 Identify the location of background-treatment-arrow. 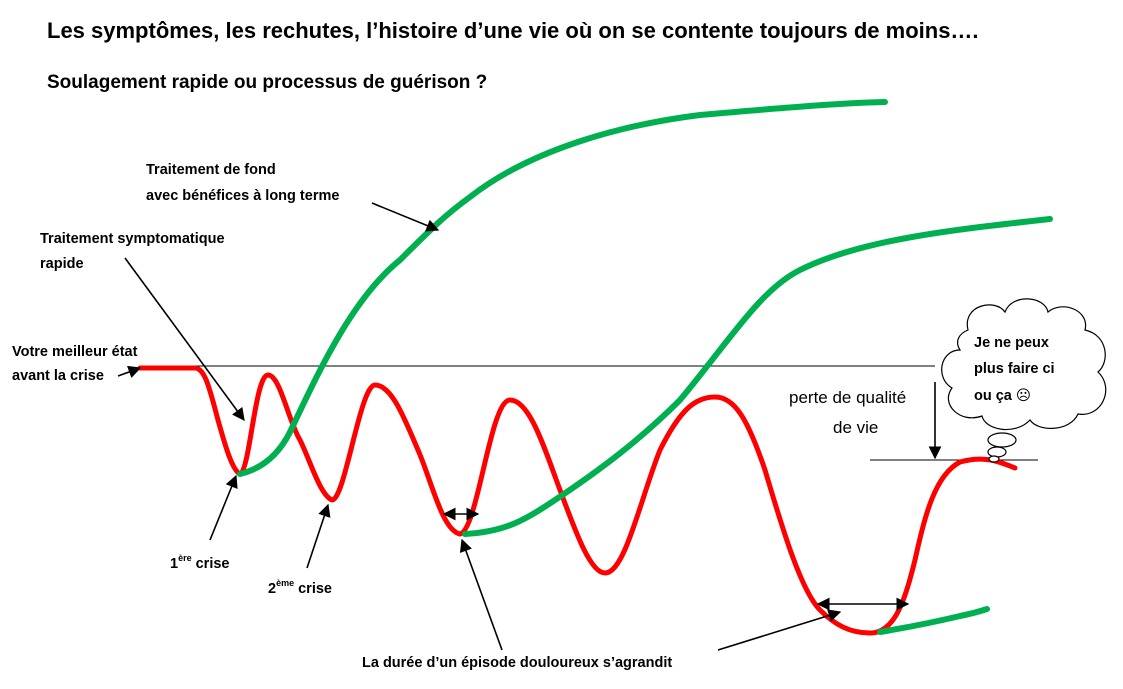
(405, 217).